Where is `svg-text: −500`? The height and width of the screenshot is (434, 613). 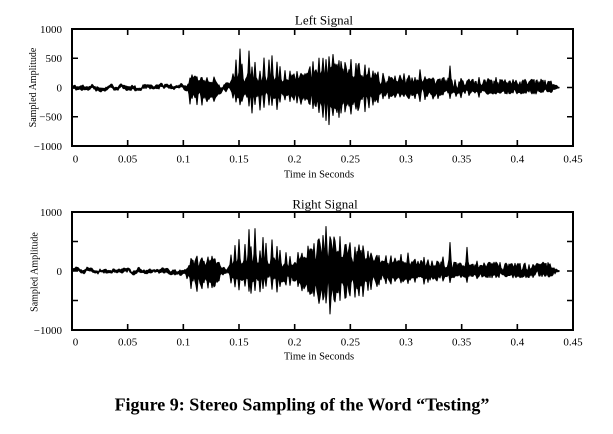 svg-text: −500 is located at coordinates (50, 118).